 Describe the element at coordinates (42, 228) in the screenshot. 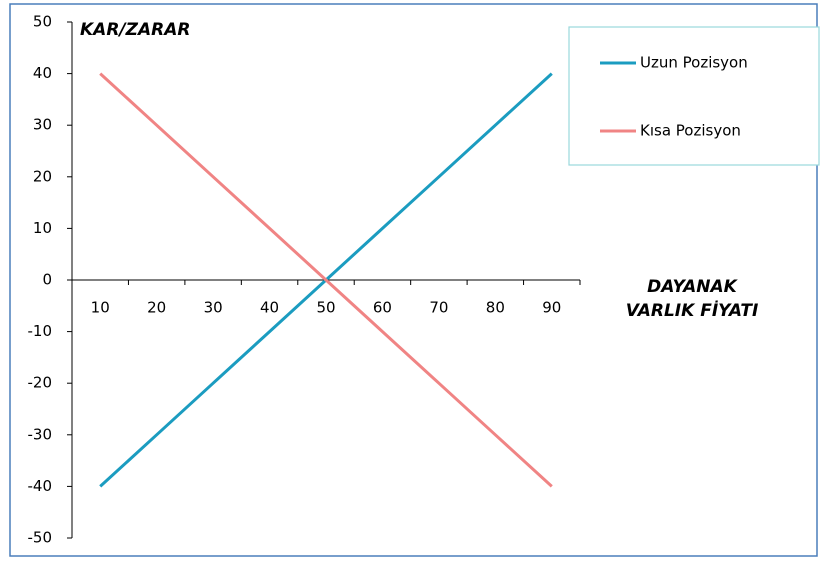

I see `y-tick-label: 10` at that location.